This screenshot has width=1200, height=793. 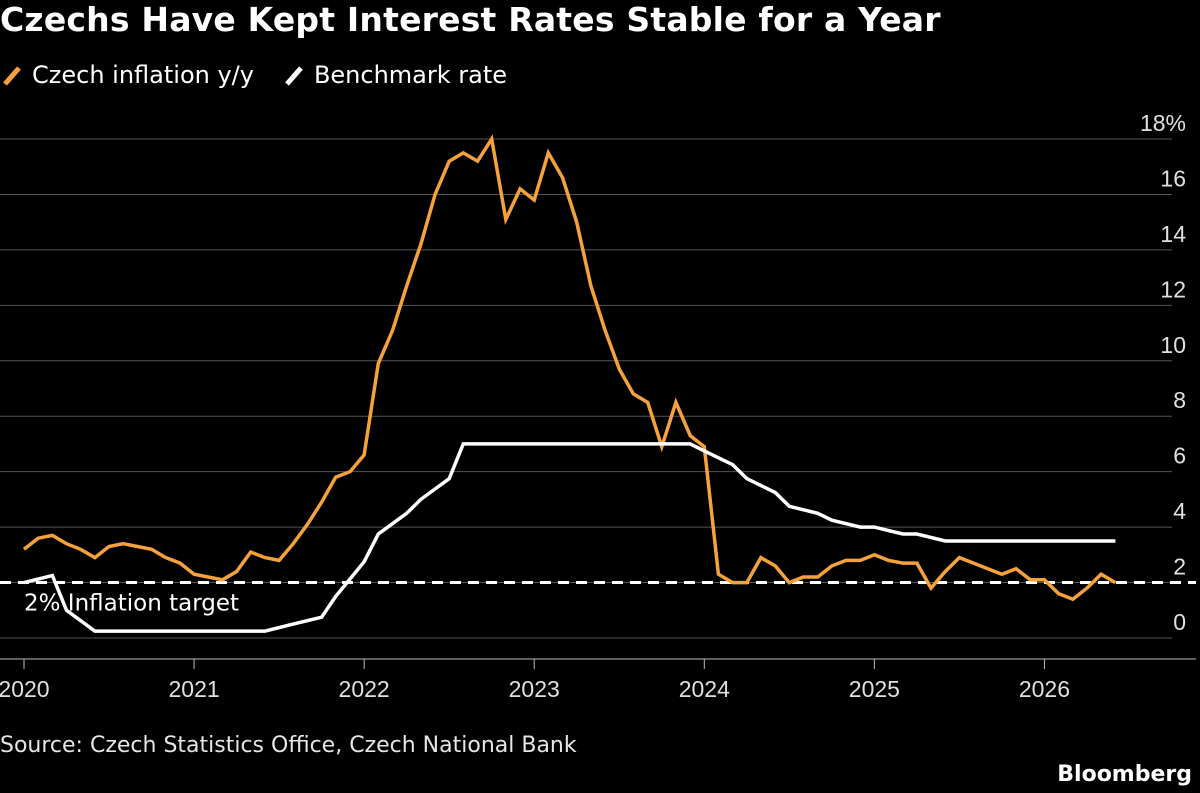 What do you see at coordinates (874, 689) in the screenshot?
I see `x-tick-label-2025: 2025` at bounding box center [874, 689].